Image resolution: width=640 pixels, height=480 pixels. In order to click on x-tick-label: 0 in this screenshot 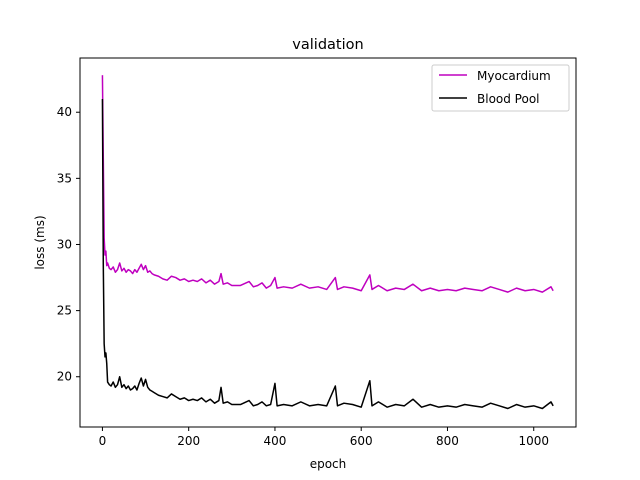, I will do `click(103, 441)`.